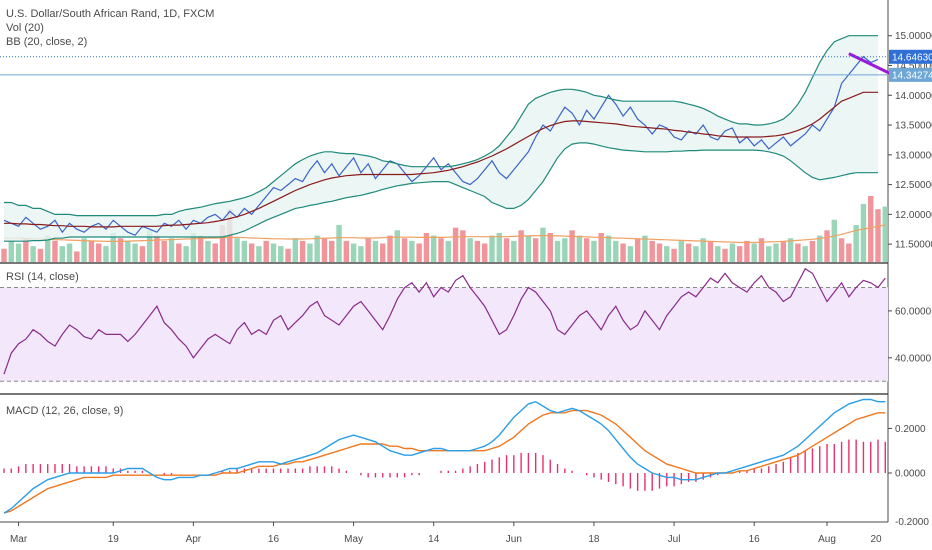 This screenshot has width=932, height=550. What do you see at coordinates (434, 539) in the screenshot?
I see `x-tick-label: 14` at bounding box center [434, 539].